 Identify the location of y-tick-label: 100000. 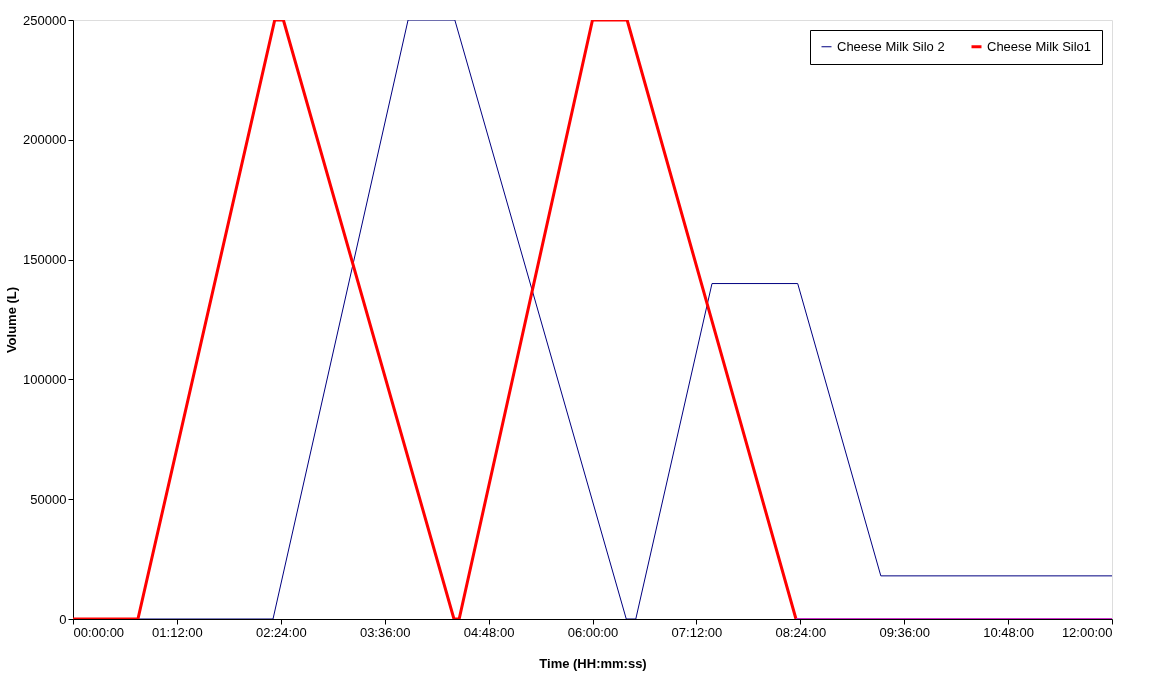
(45, 379).